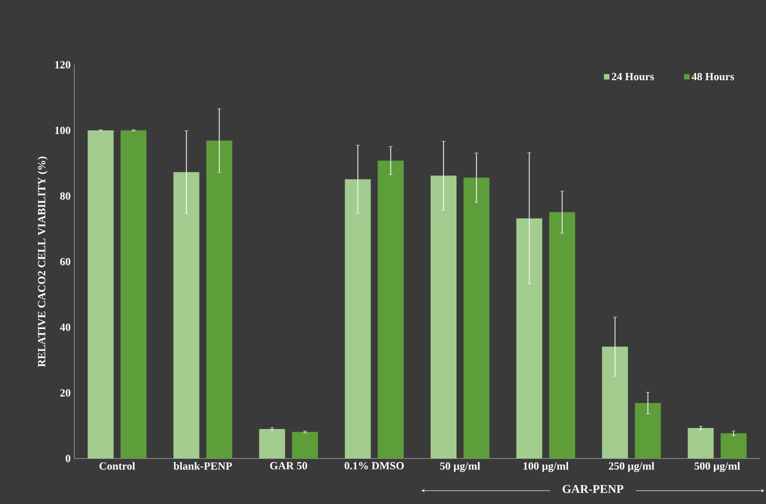  I want to click on legend-label: 48 Hours, so click(713, 76).